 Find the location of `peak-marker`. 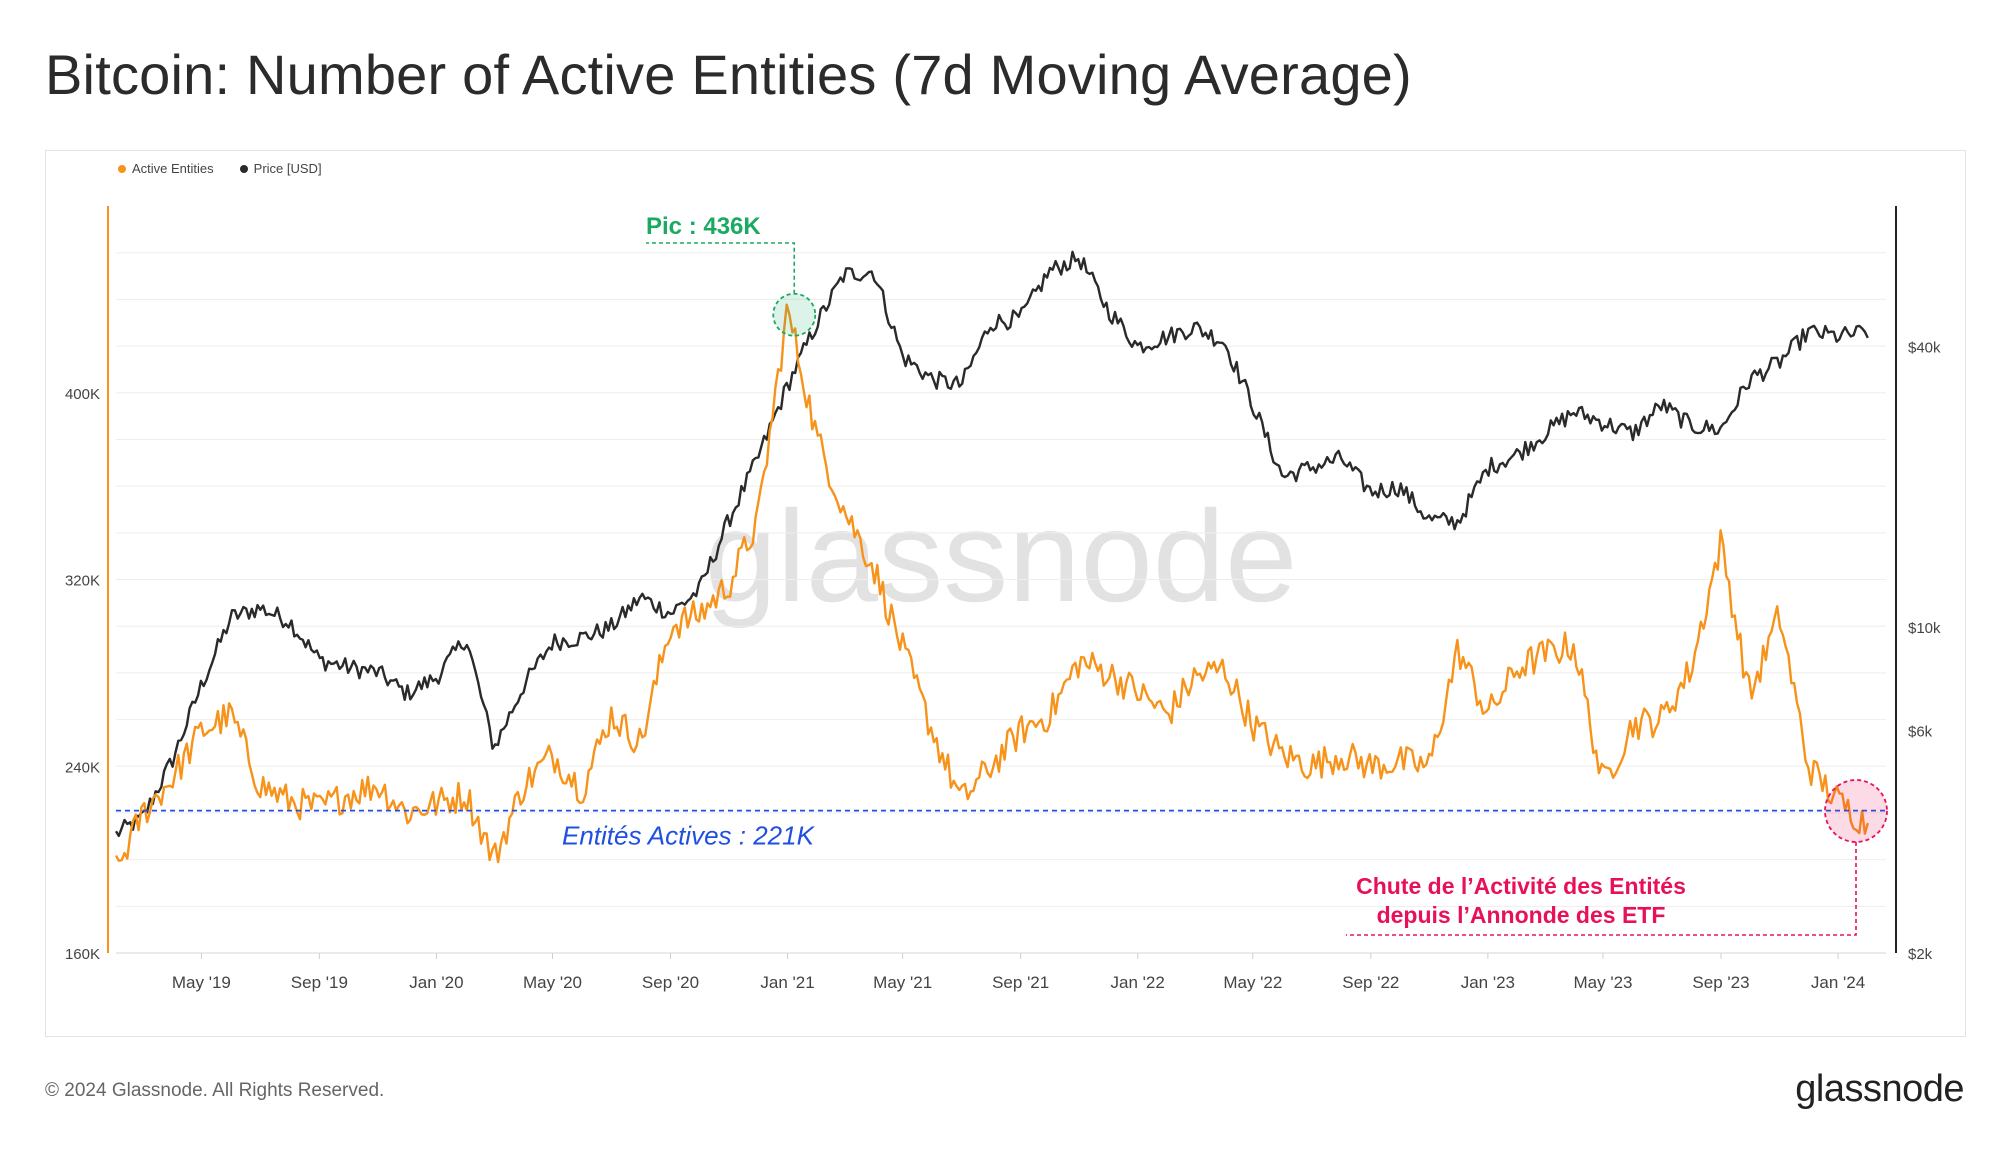

peak-marker is located at coordinates (794, 314).